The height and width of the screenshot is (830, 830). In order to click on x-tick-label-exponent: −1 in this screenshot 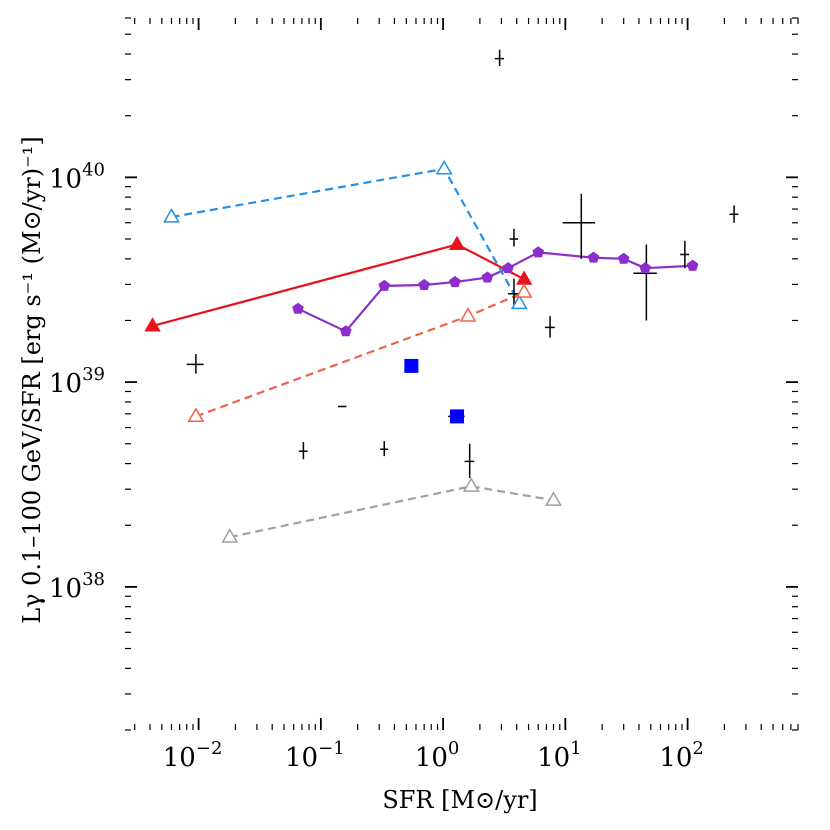, I will do `click(331, 748)`.